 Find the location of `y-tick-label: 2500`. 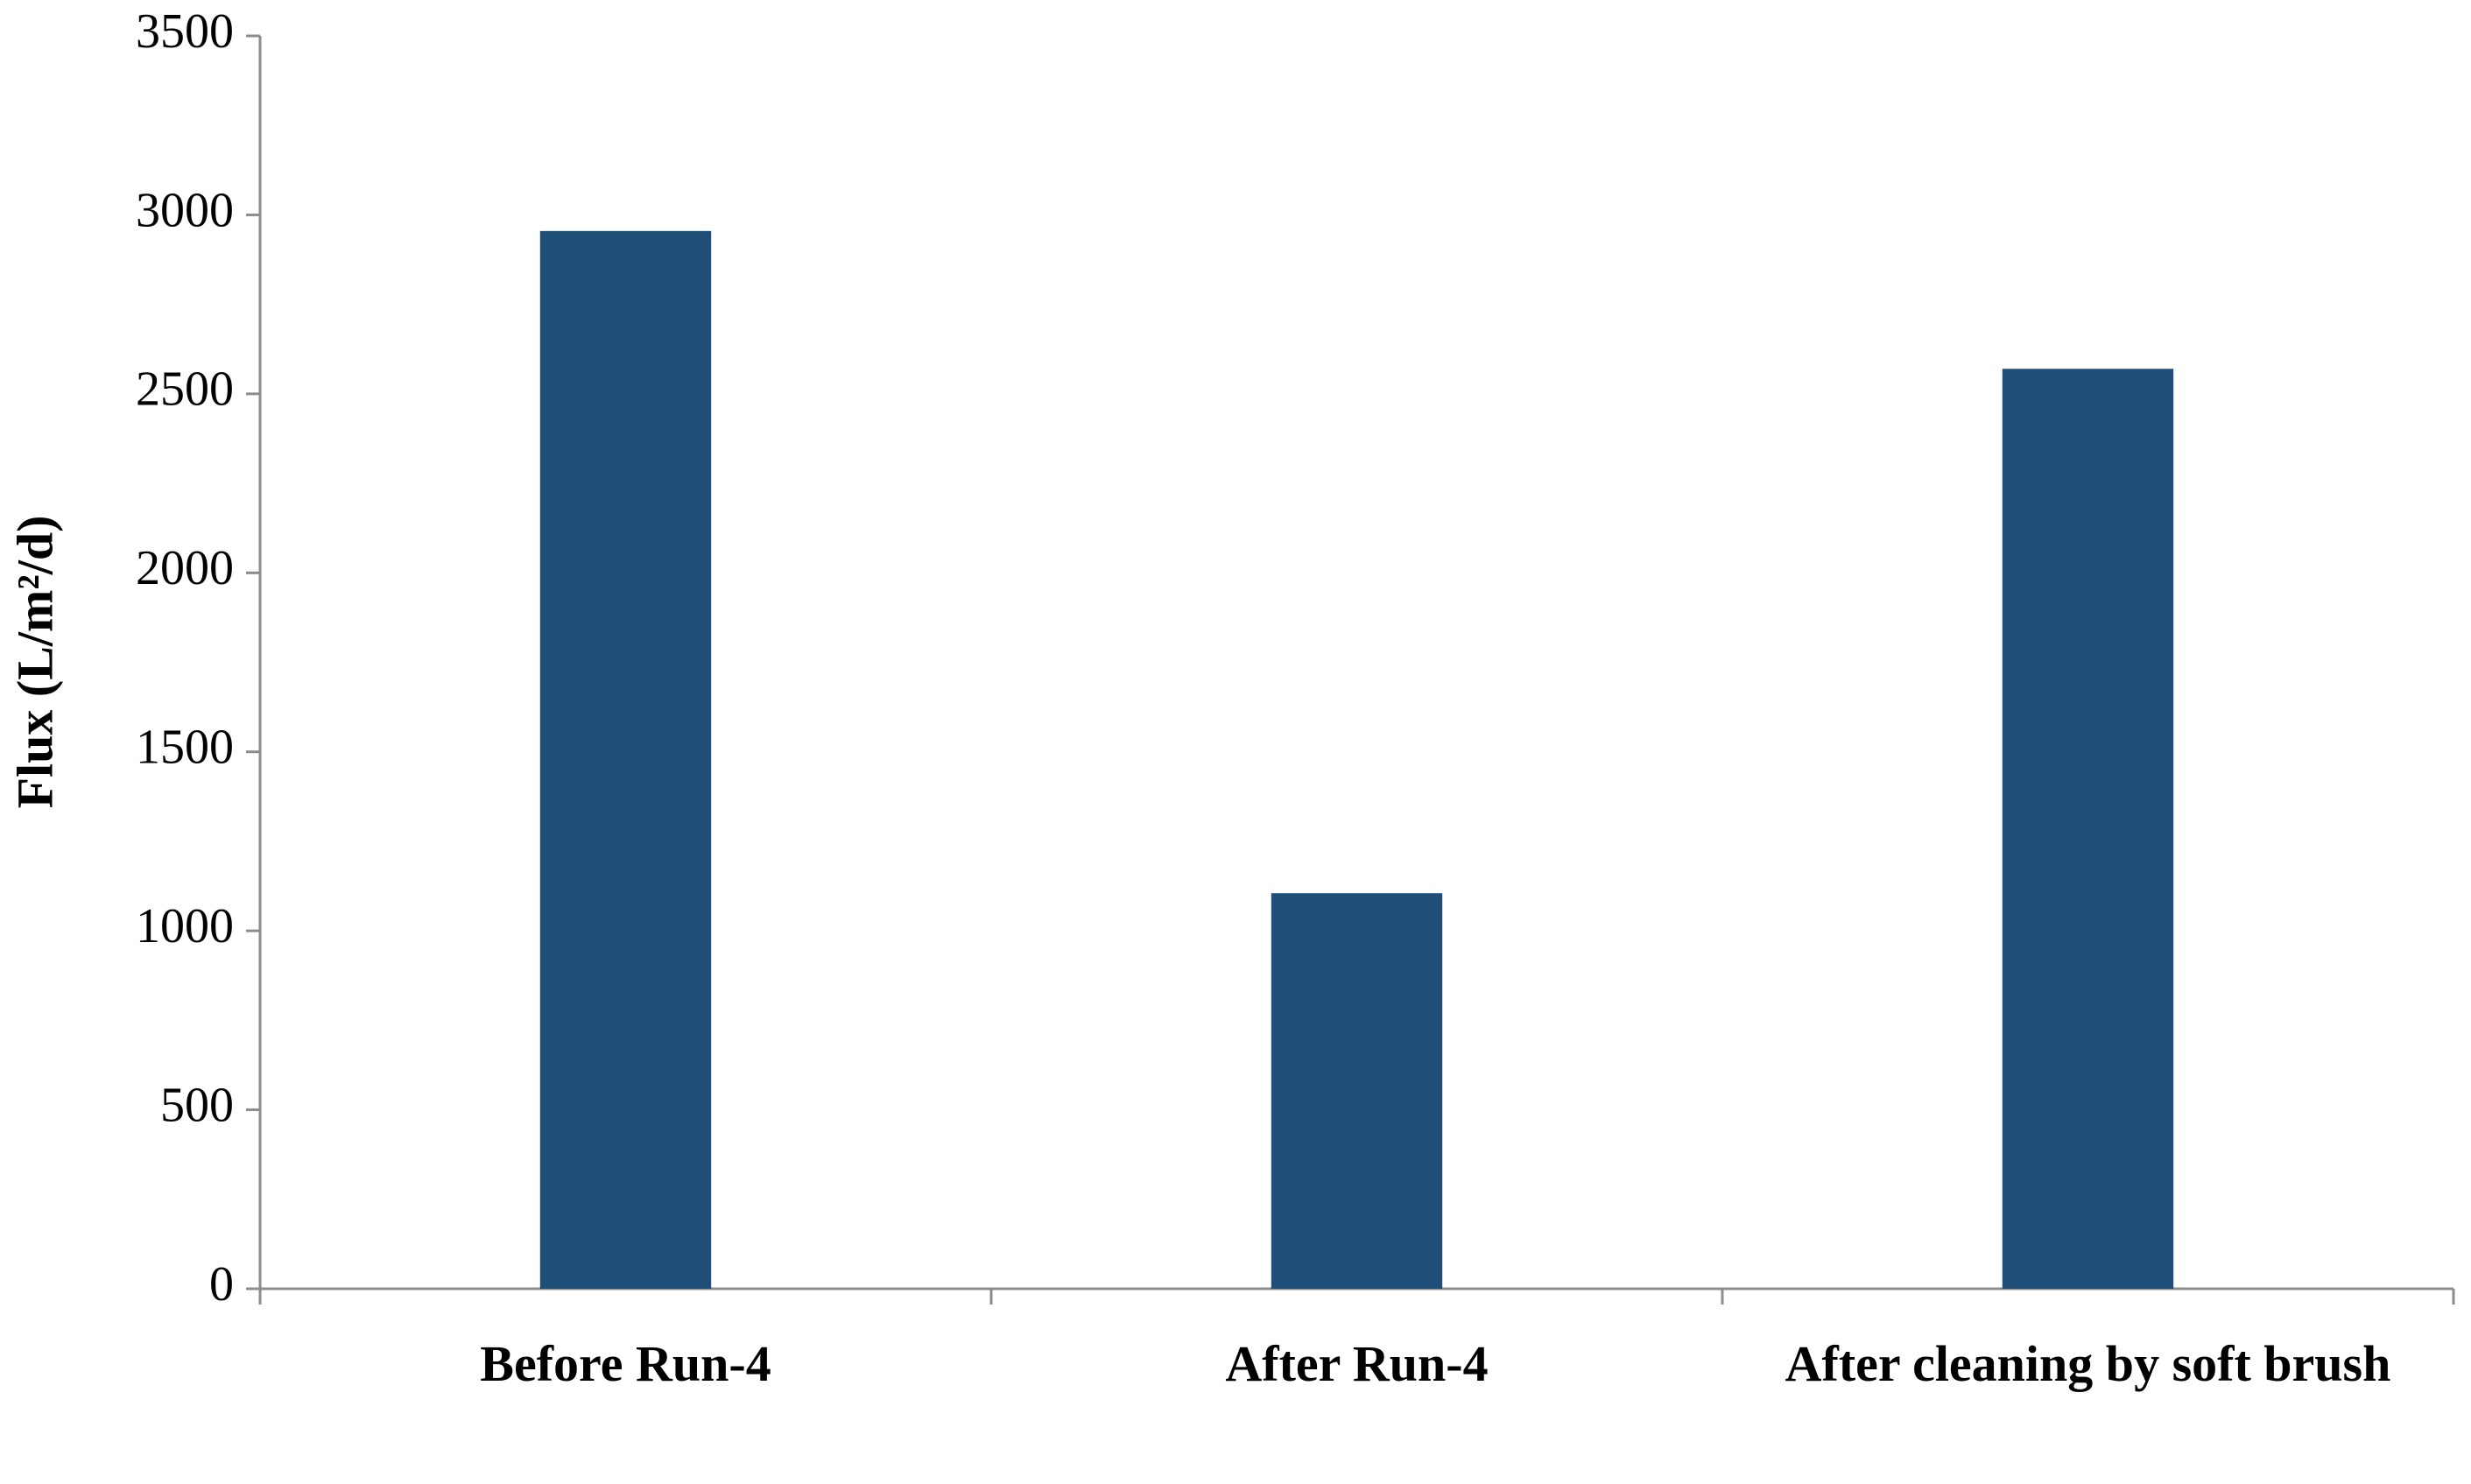

y-tick-label: 2500 is located at coordinates (185, 389).